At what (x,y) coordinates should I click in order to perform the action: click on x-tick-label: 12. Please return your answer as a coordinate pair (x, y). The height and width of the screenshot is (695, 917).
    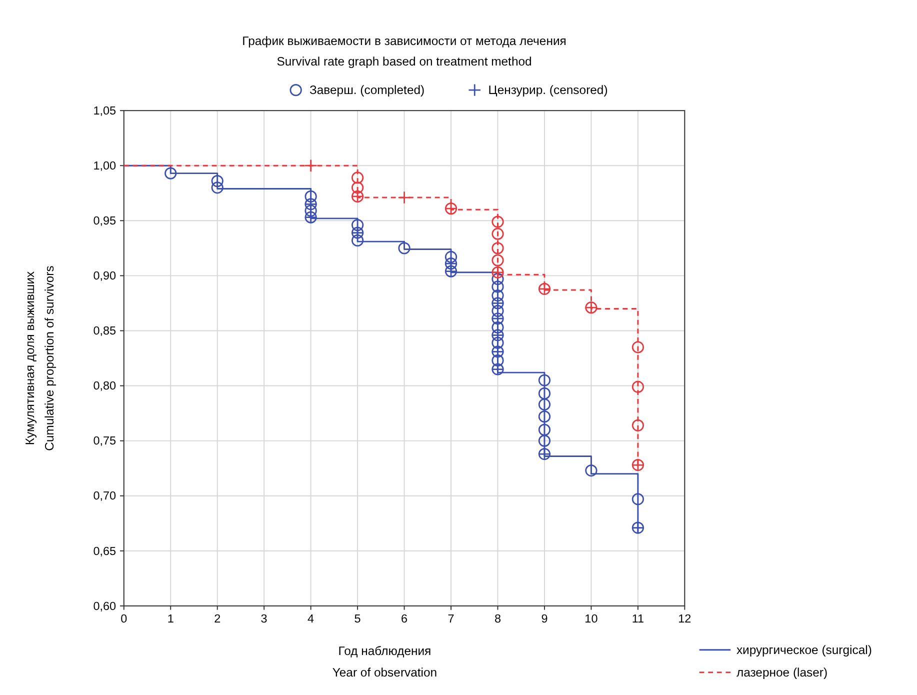
    Looking at the image, I should click on (685, 619).